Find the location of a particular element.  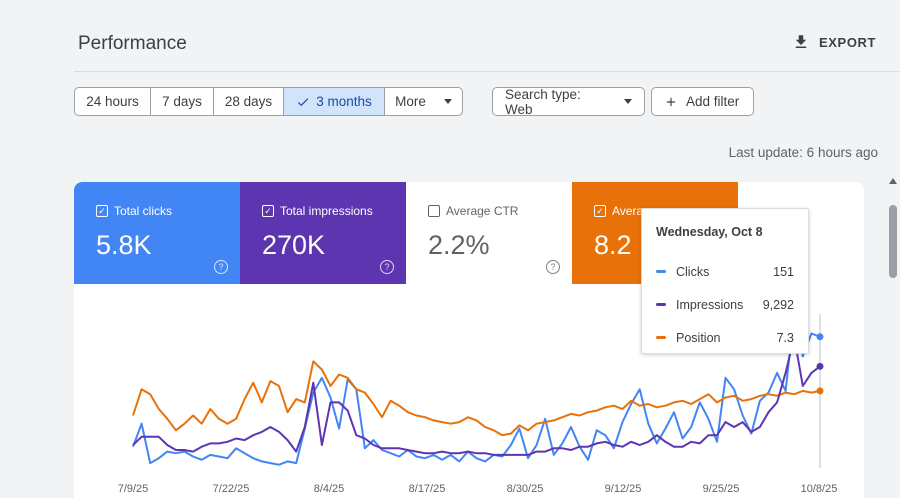

metric-label: Total impressions is located at coordinates (326, 211).